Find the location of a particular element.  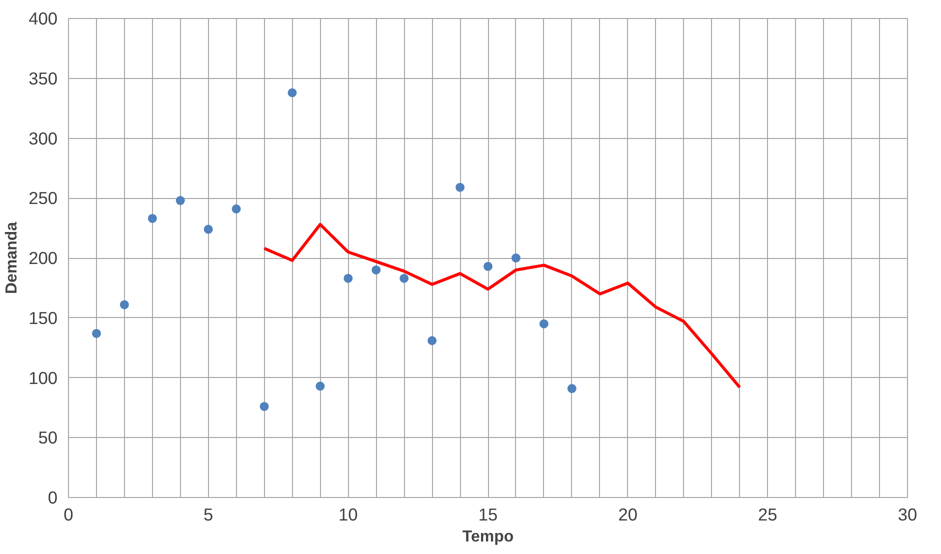

y-tick-label: 50 is located at coordinates (48, 438).